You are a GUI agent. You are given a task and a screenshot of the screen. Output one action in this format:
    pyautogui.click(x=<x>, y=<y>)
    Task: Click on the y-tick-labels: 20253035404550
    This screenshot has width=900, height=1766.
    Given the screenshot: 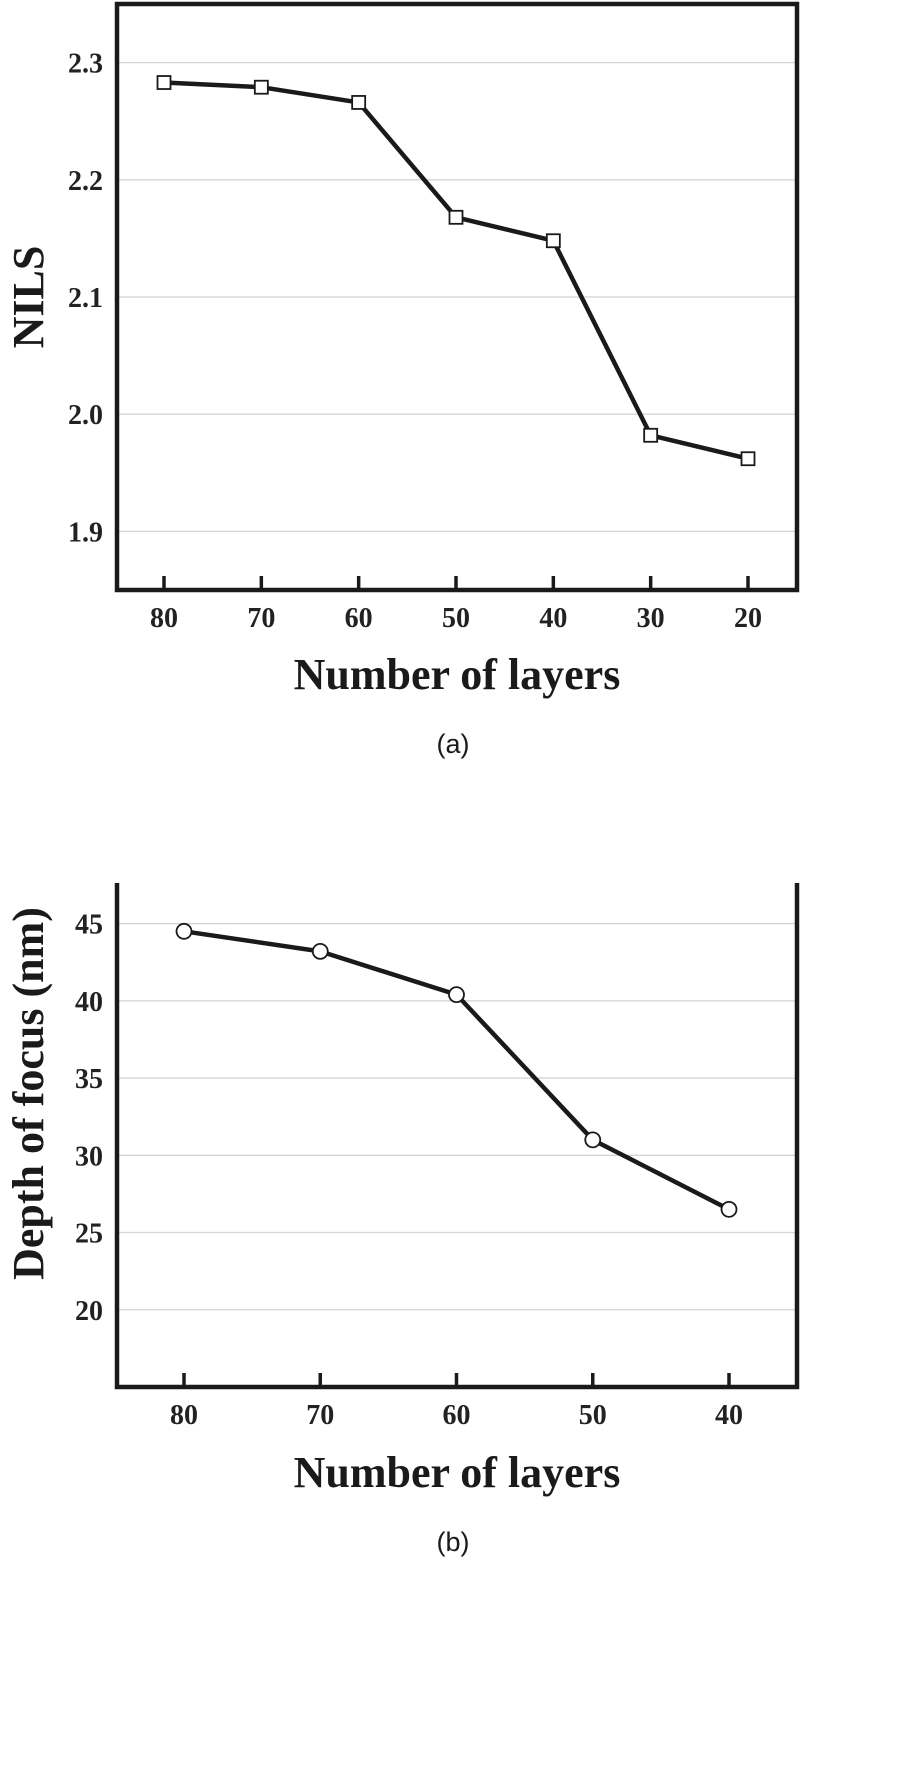 What is the action you would take?
    pyautogui.click(x=89, y=1118)
    